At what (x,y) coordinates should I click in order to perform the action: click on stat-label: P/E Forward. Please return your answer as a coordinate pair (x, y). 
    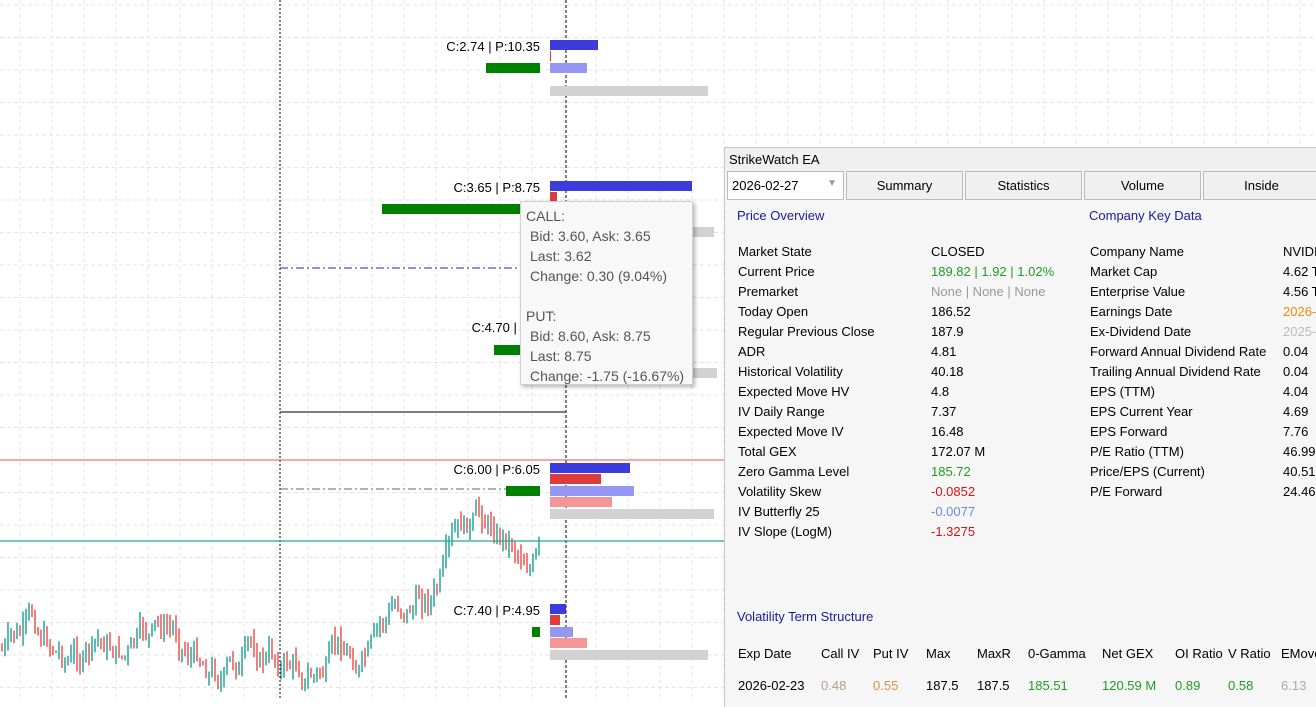
    Looking at the image, I should click on (1126, 491).